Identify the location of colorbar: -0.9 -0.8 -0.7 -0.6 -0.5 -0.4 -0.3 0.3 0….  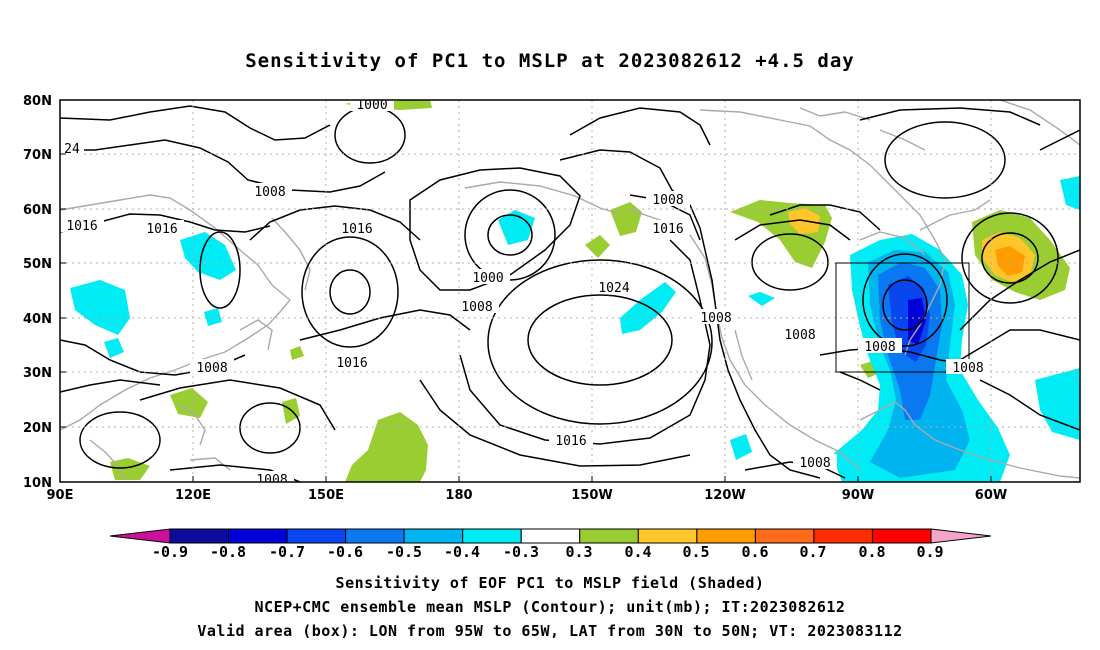
(550, 544).